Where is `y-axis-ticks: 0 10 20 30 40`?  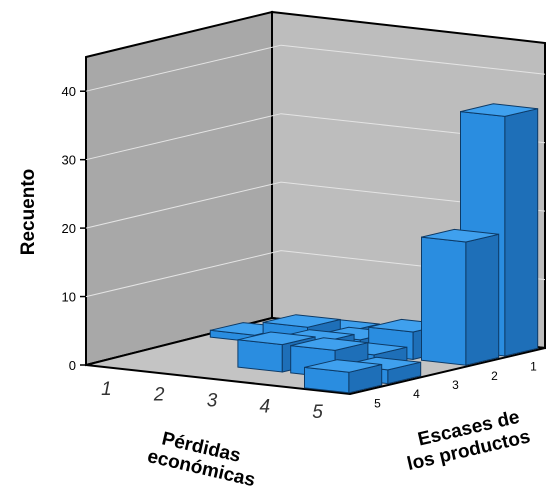 y-axis-ticks: 0 10 20 30 40 is located at coordinates (74, 228).